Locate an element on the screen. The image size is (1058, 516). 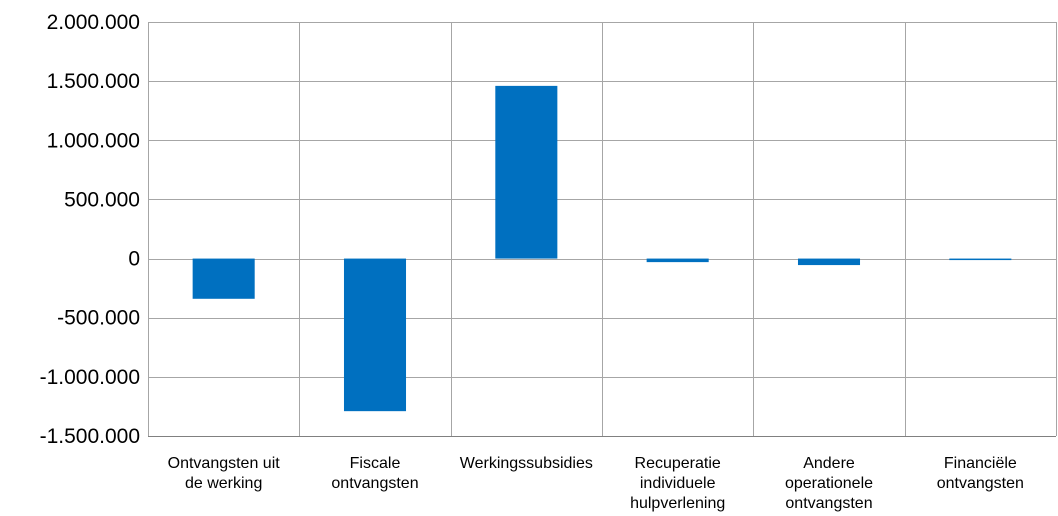
y-tick-label: 0 is located at coordinates (134, 259).